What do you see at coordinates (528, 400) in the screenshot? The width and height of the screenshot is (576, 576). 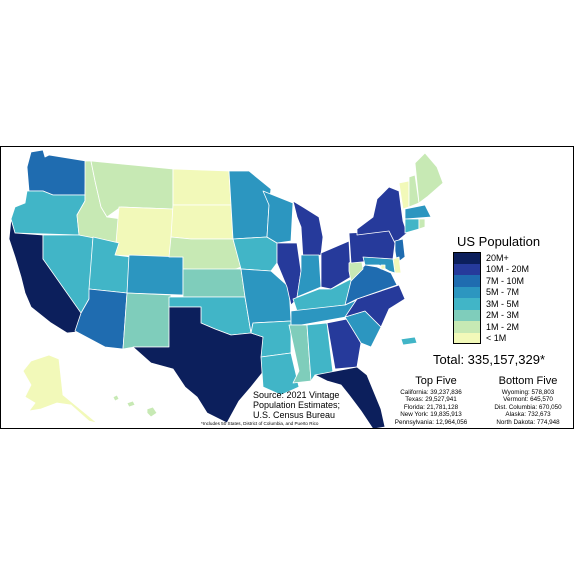 I see `list-item: Vermont: 645,570` at bounding box center [528, 400].